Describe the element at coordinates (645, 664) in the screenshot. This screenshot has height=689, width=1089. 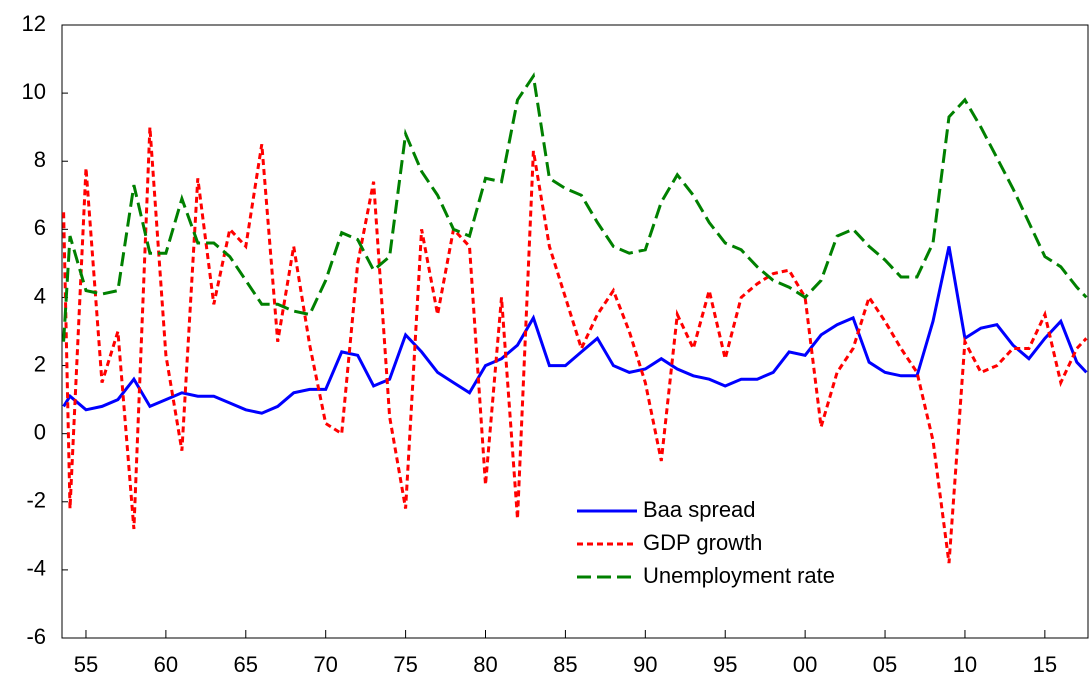
I see `x-tick-label: 90` at that location.